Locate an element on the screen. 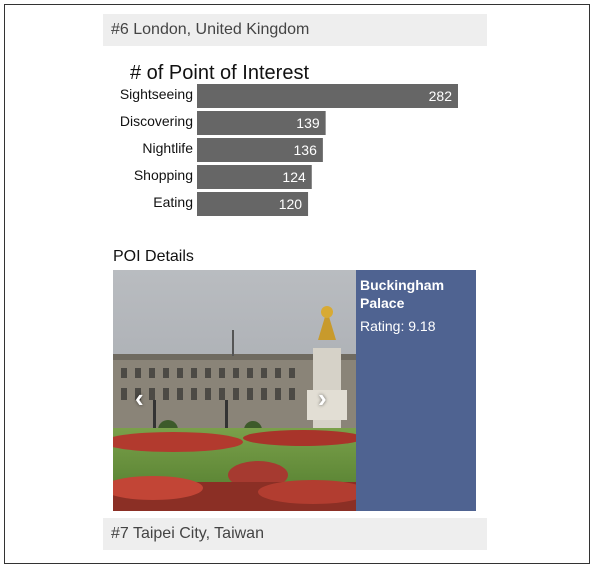 This screenshot has width=595, height=570. city-header-london: #6 London, United Kingdom is located at coordinates (295, 30).